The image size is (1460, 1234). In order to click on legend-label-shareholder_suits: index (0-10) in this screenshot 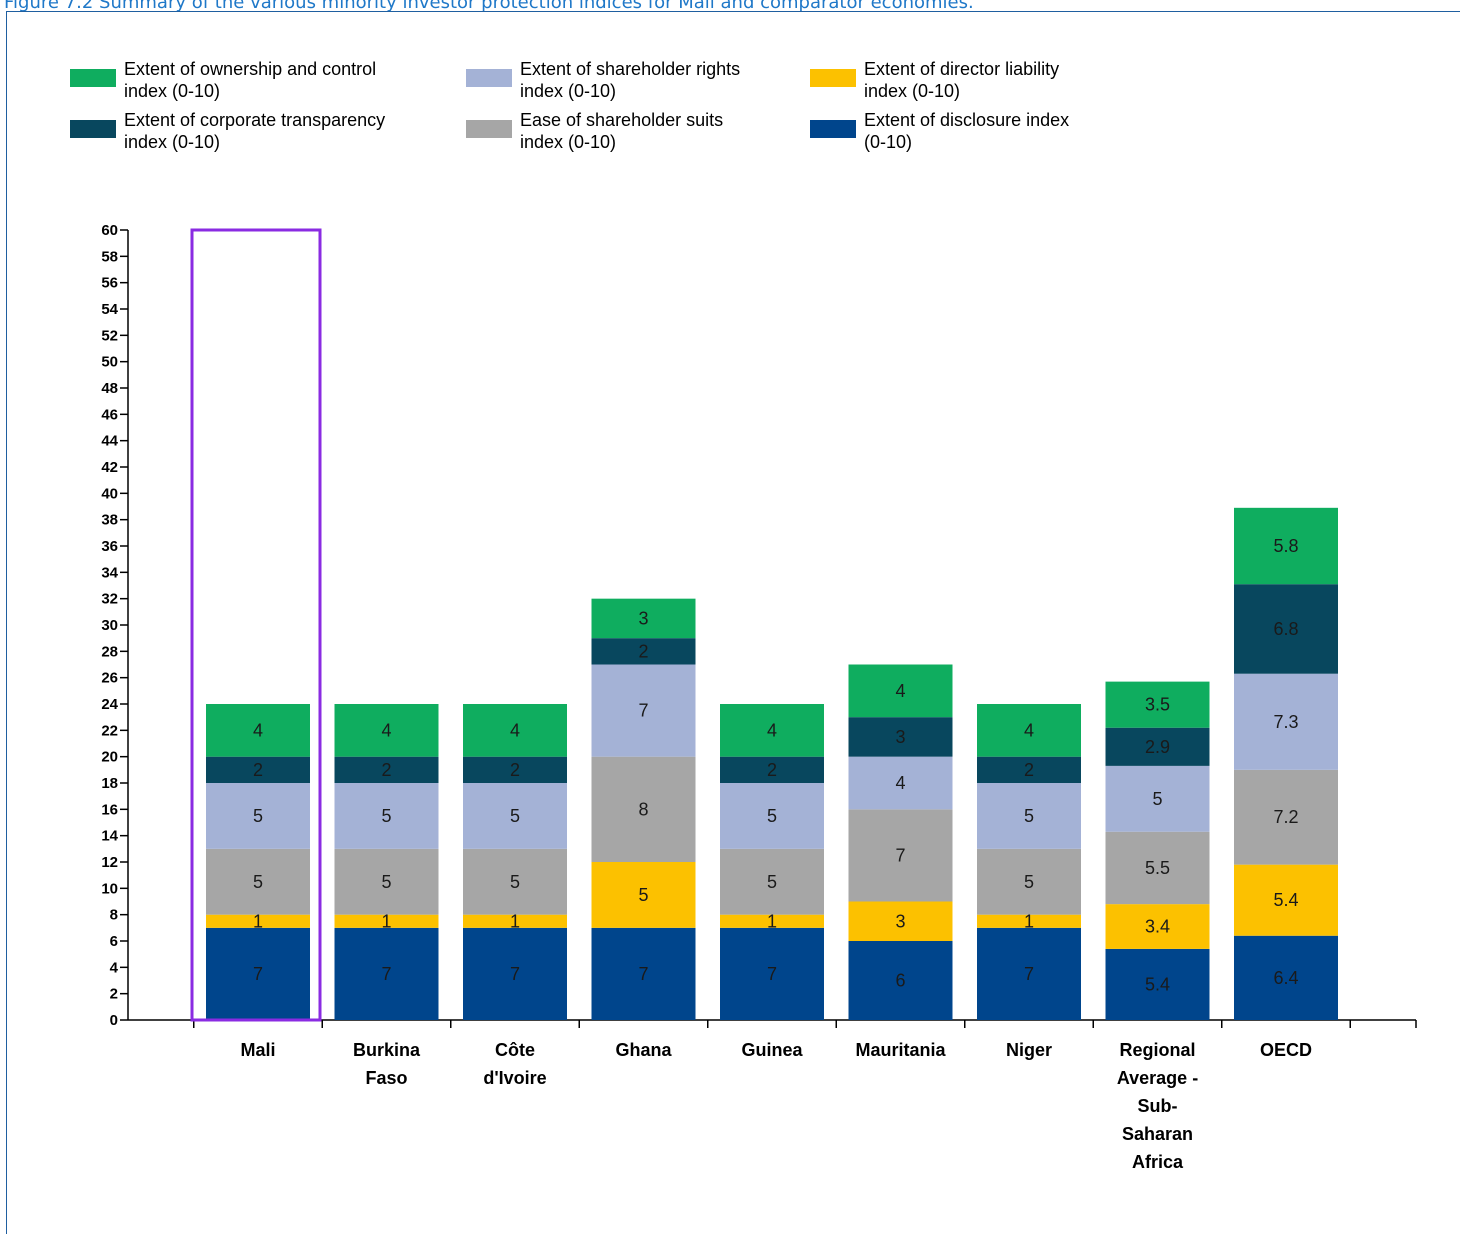, I will do `click(568, 142)`.